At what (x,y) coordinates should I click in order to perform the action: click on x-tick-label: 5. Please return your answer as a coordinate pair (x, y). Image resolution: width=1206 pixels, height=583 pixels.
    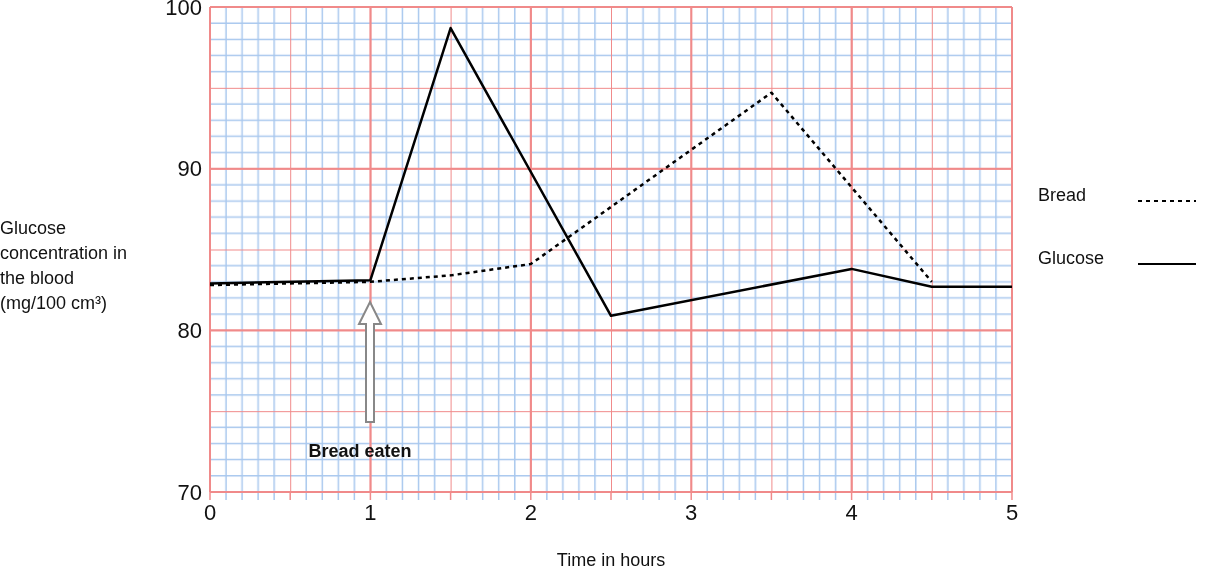
    Looking at the image, I should click on (1012, 512).